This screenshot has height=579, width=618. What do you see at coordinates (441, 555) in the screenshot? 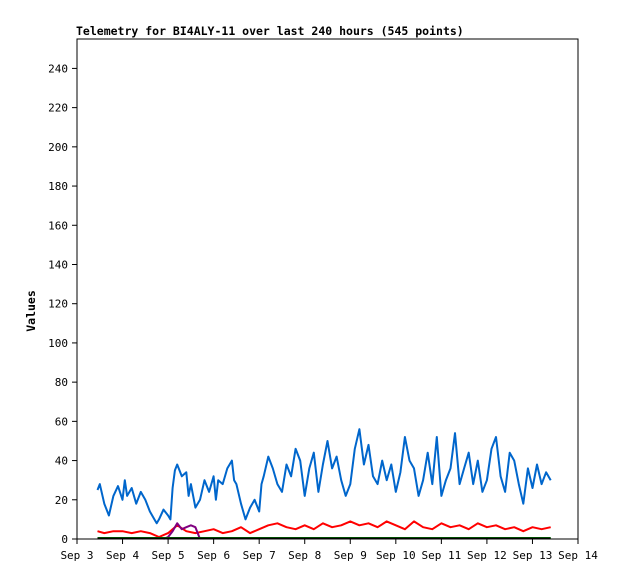
I see `x-tick-label: Sep 11` at bounding box center [441, 555].